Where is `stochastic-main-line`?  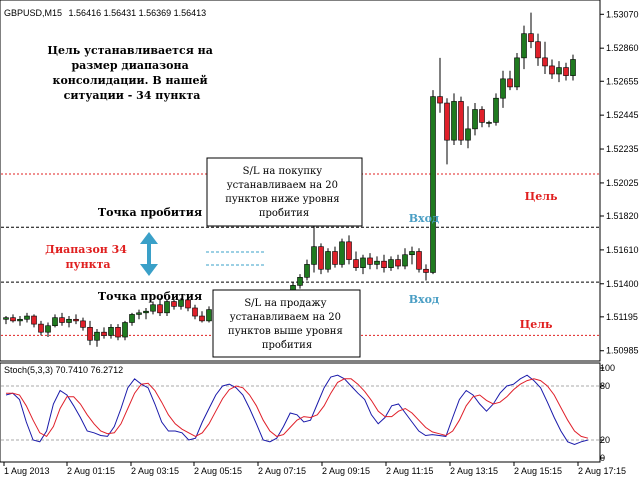
stochastic-main-line is located at coordinates (297, 410).